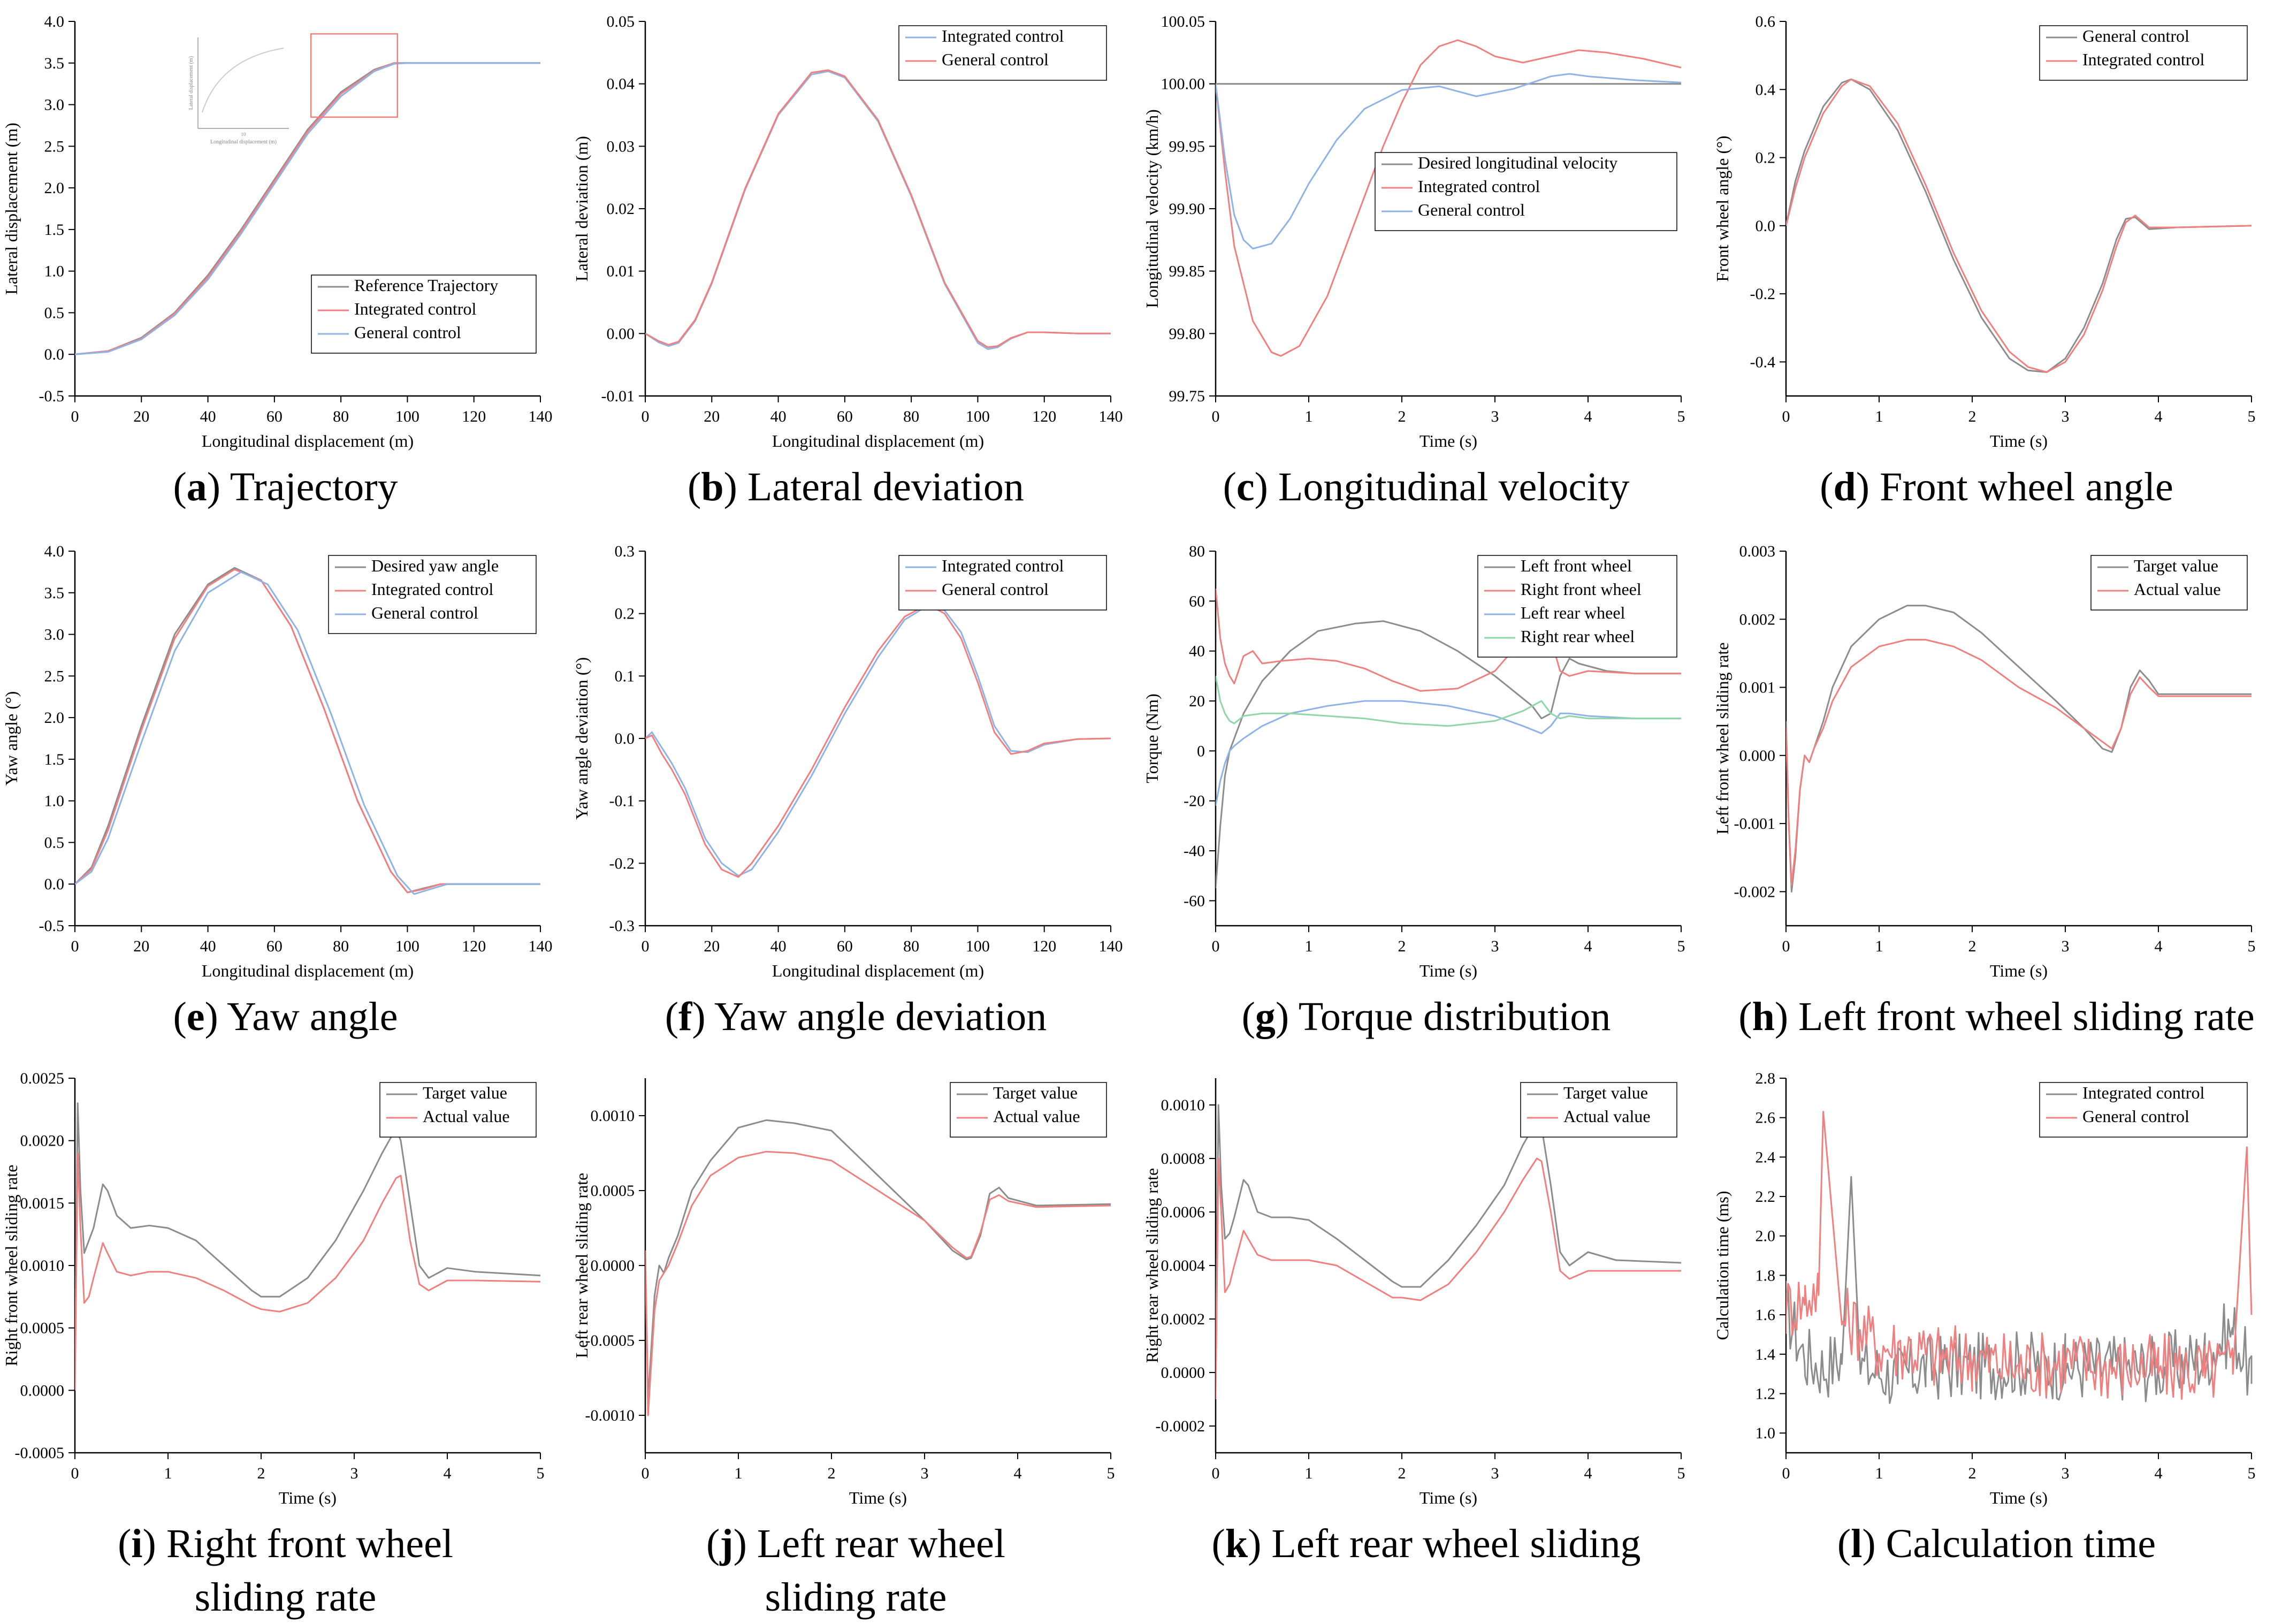 The width and height of the screenshot is (2282, 1624). Describe the element at coordinates (621, 147) in the screenshot. I see `y-tick-label: 0.03` at that location.